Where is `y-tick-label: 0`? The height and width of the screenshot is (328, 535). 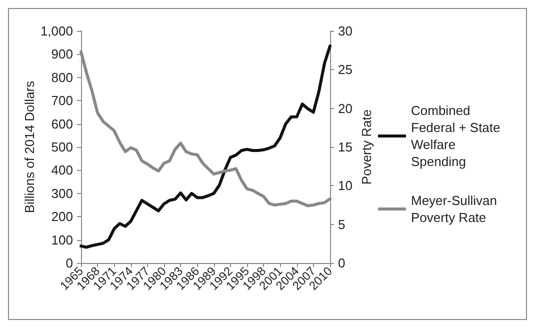
y-tick-label: 0 is located at coordinates (69, 263).